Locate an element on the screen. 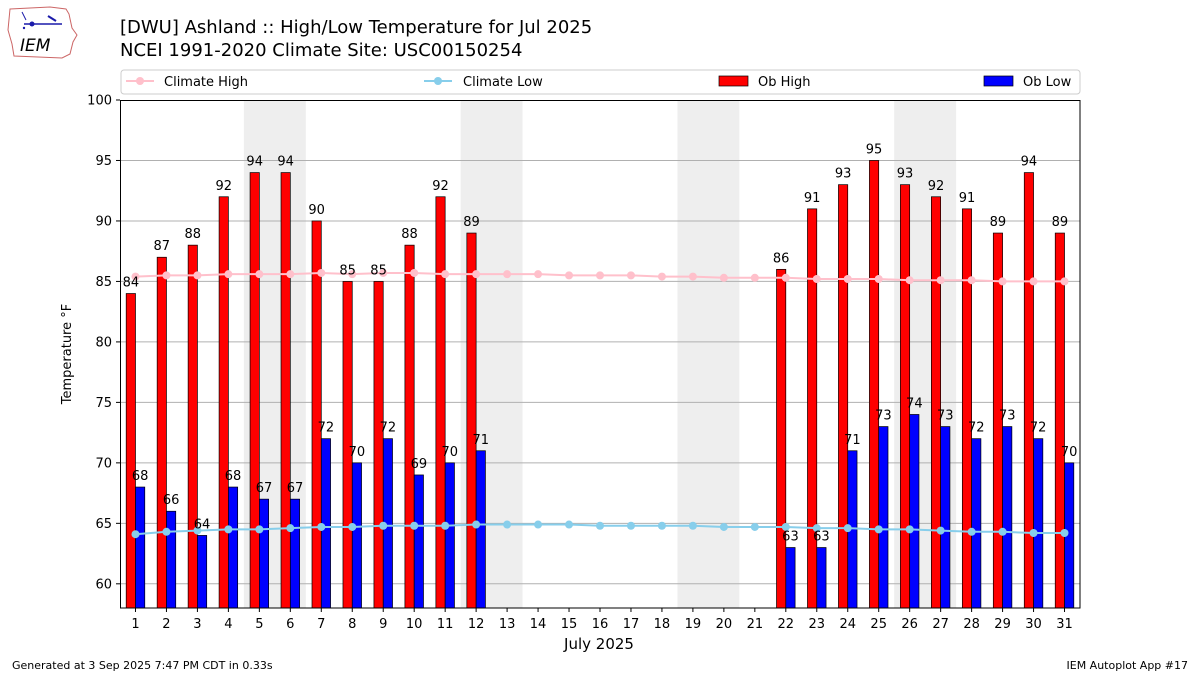  ob-high-label: 84 is located at coordinates (131, 283).